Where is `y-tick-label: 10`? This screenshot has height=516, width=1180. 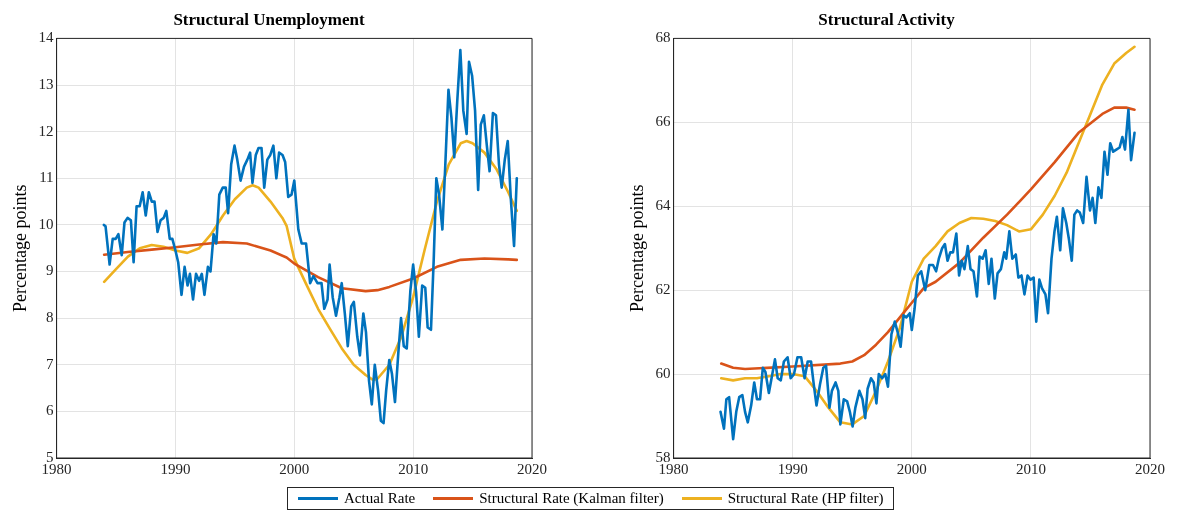
y-tick-label: 10 is located at coordinates (46, 223).